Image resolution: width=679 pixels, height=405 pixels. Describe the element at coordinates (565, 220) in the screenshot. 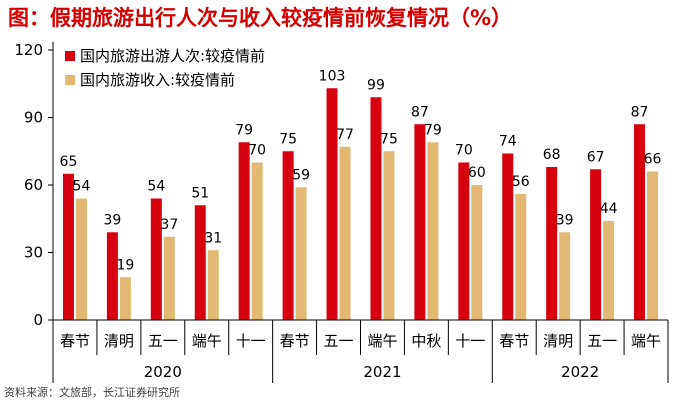

I see `data-label-revenue: 39` at that location.